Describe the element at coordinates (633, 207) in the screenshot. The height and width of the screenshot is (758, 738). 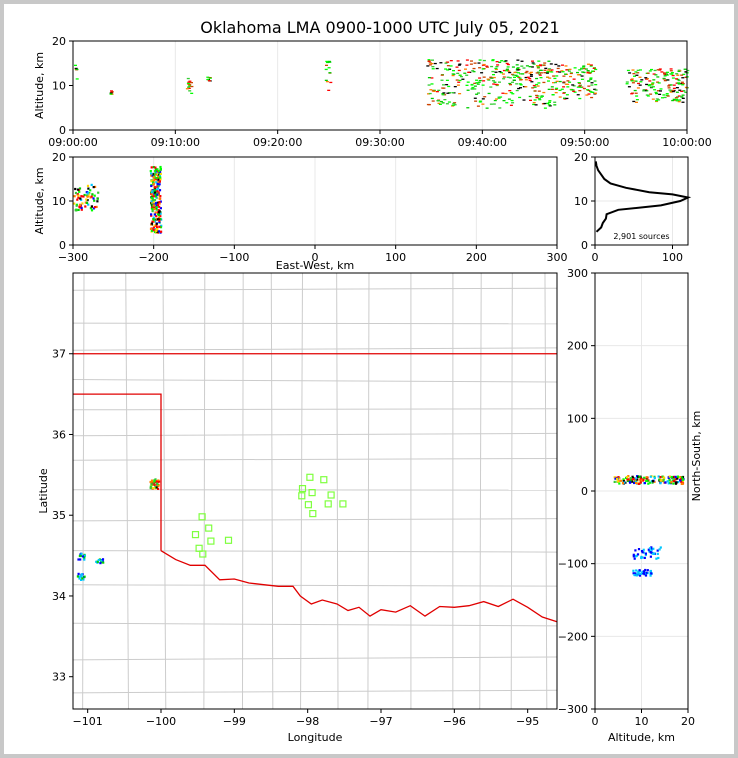
I see `altitude-histogram-panel: 0 100 0 10 20 2,901 sources` at that location.